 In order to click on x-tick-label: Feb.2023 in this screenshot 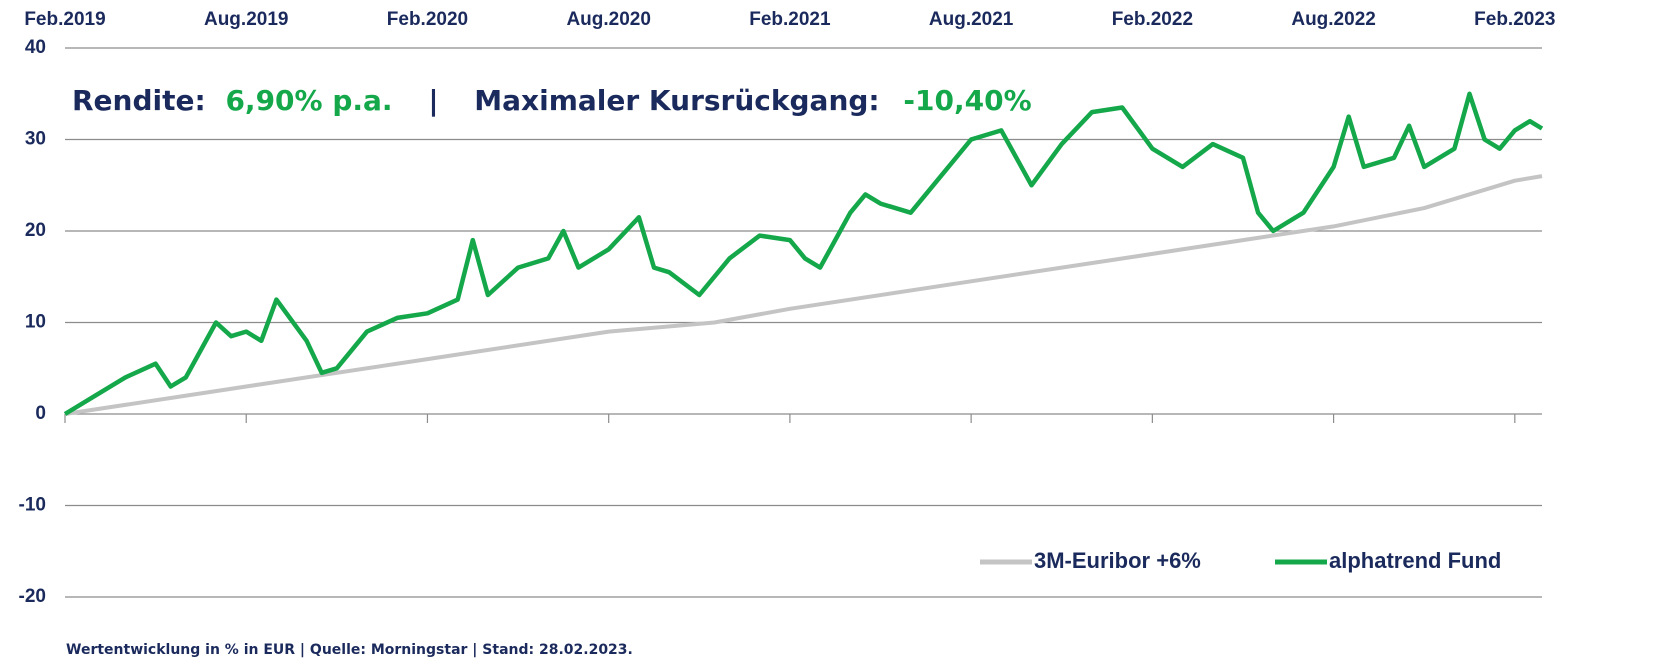, I will do `click(1514, 19)`.